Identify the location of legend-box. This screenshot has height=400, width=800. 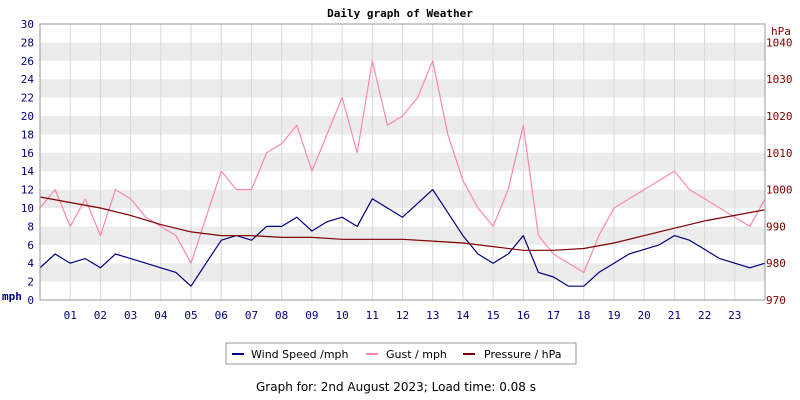
(401, 353).